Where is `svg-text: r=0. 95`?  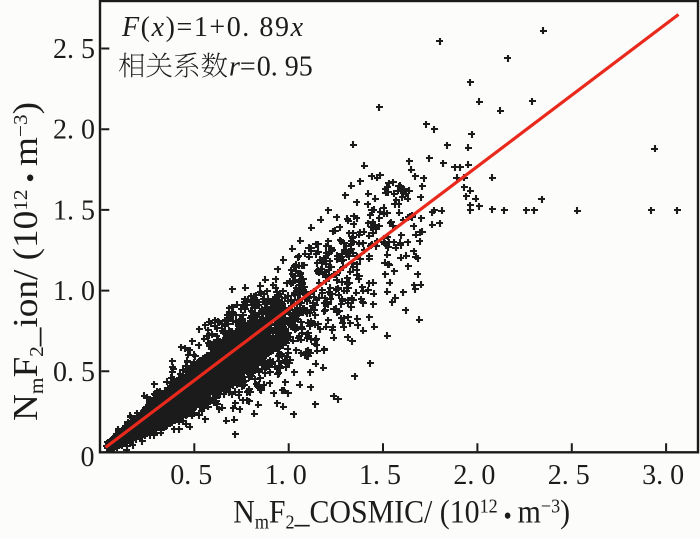 svg-text: r=0. 95 is located at coordinates (271, 67).